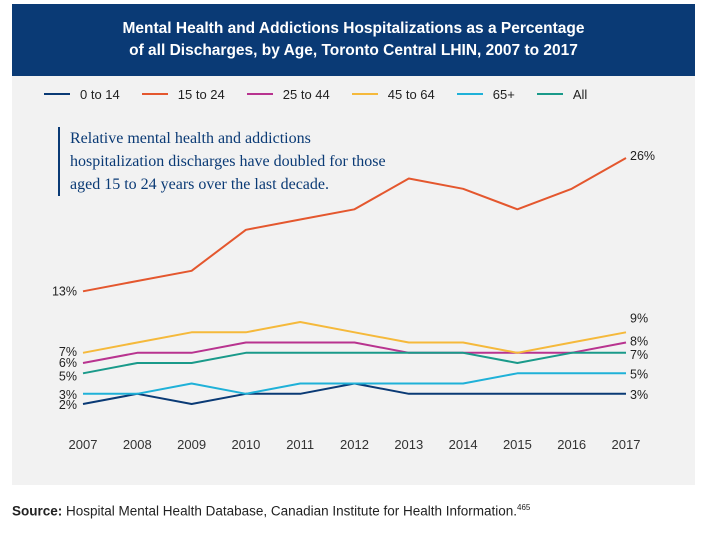 The width and height of the screenshot is (707, 534). Describe the element at coordinates (68, 376) in the screenshot. I see `start-value-label: 5%` at that location.